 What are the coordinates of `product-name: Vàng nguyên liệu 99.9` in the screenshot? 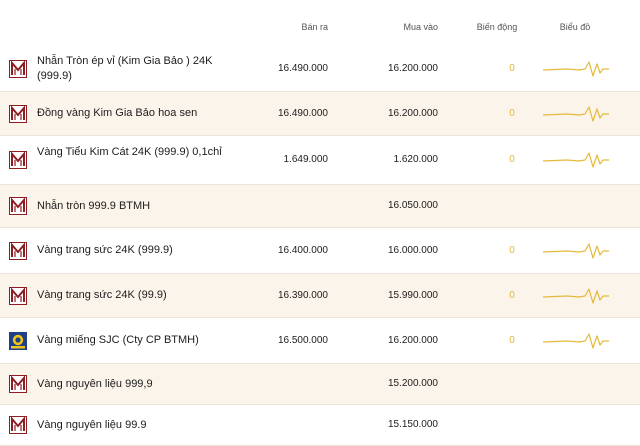 It's located at (92, 424).